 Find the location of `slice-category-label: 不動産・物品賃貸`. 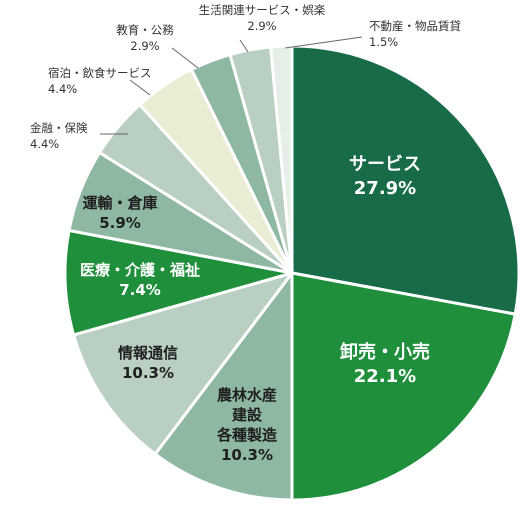

slice-category-label: 不動産・物品賃貸 is located at coordinates (415, 26).